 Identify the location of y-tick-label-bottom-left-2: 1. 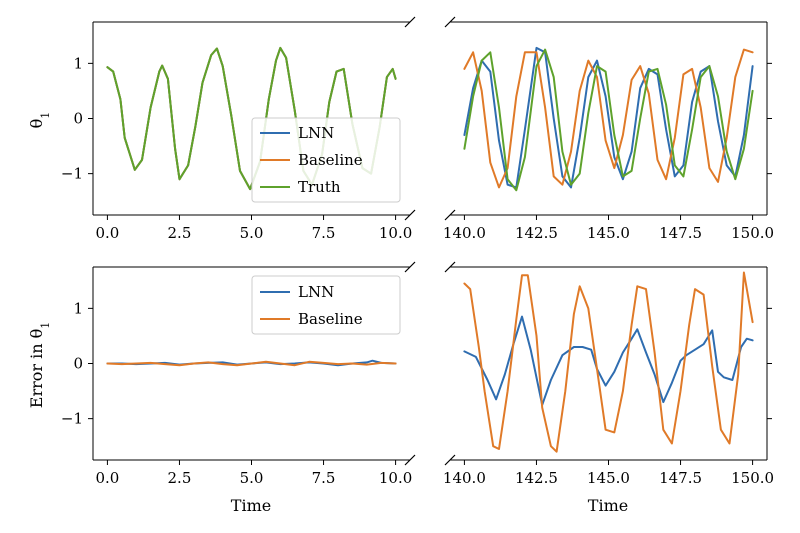
(78, 308).